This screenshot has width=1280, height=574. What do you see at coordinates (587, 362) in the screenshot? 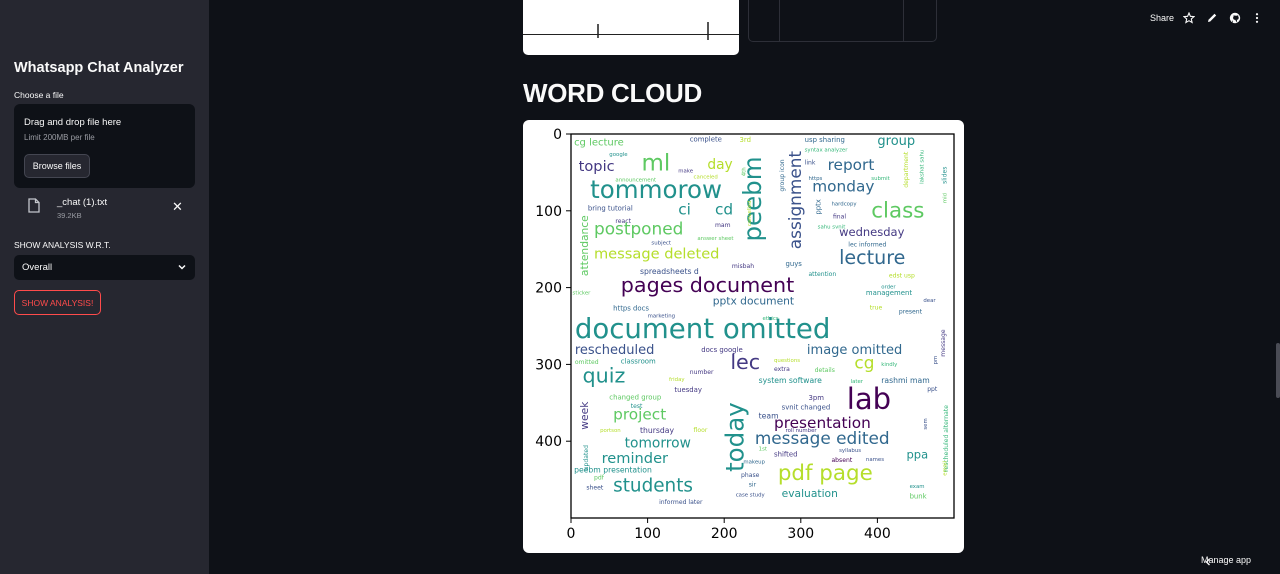
I see `word-mark: omitted` at bounding box center [587, 362].